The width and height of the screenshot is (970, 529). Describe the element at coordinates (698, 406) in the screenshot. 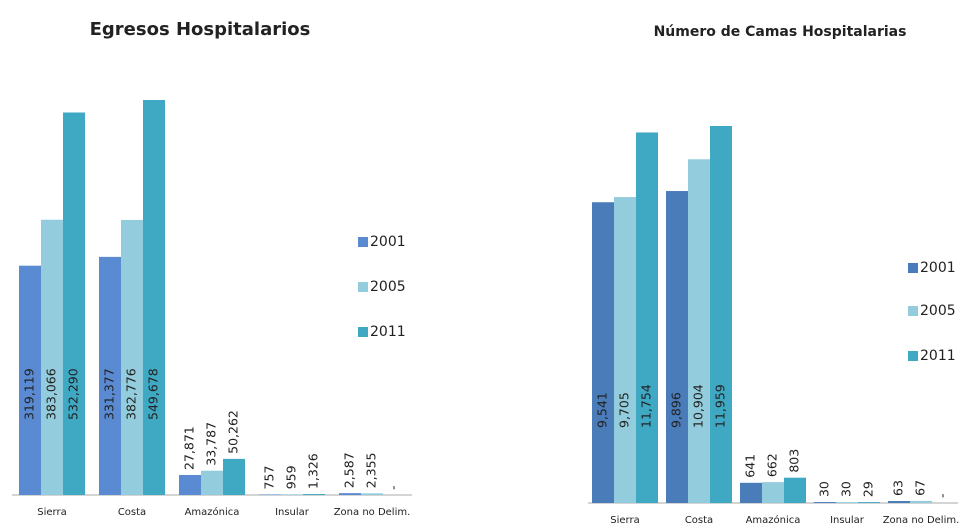

I see `data-label: 10,904` at that location.